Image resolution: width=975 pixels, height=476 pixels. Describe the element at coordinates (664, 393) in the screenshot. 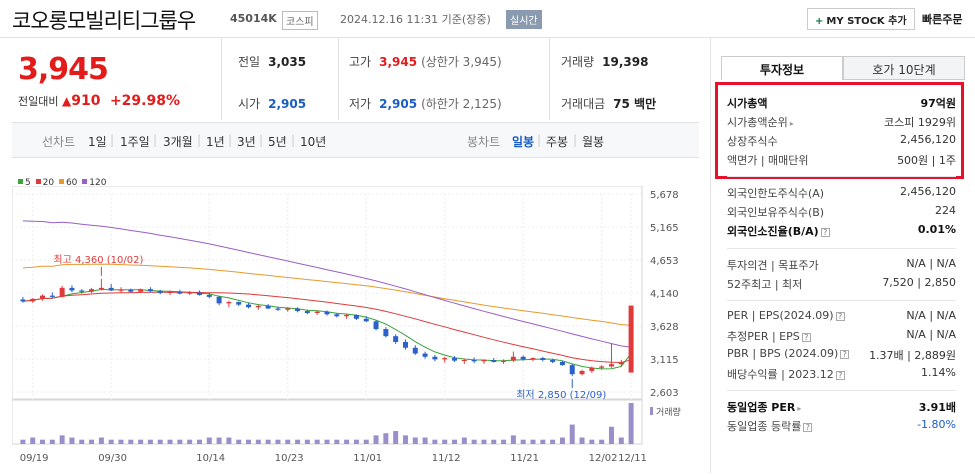

I see `y-tick-label: 2,603` at that location.